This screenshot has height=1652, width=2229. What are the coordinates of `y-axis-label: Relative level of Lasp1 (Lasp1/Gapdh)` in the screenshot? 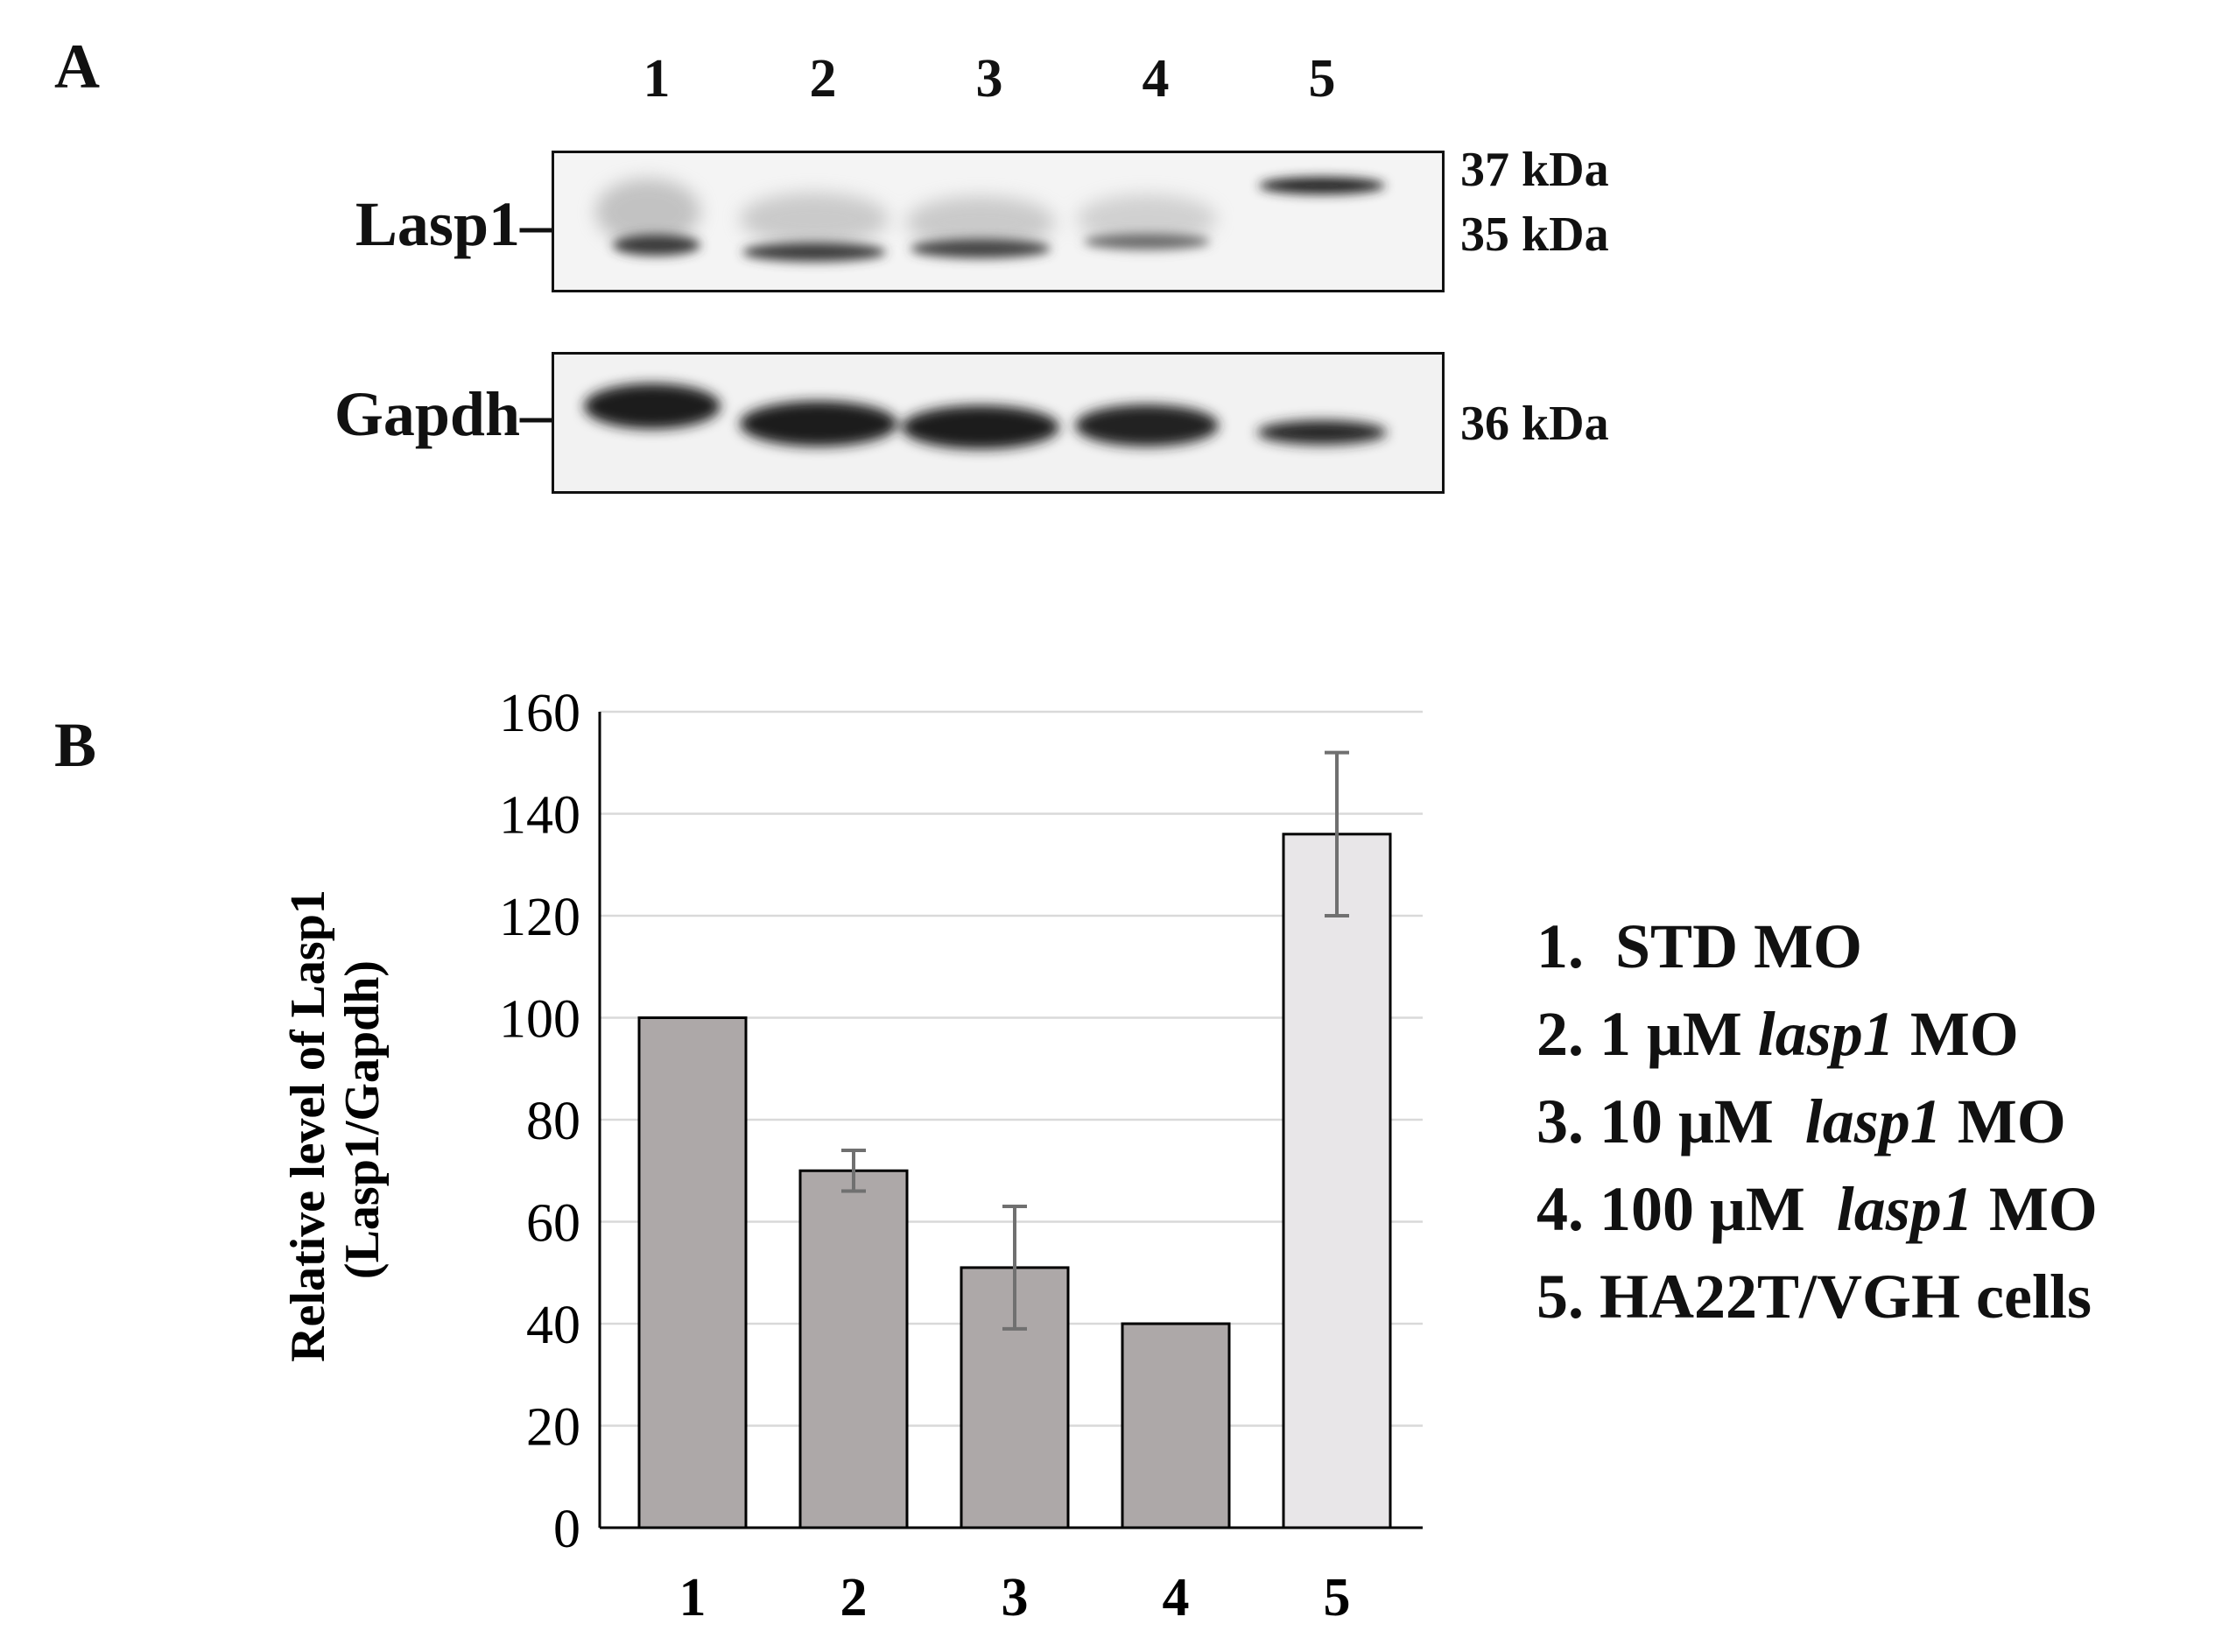 It's located at (335, 1119).